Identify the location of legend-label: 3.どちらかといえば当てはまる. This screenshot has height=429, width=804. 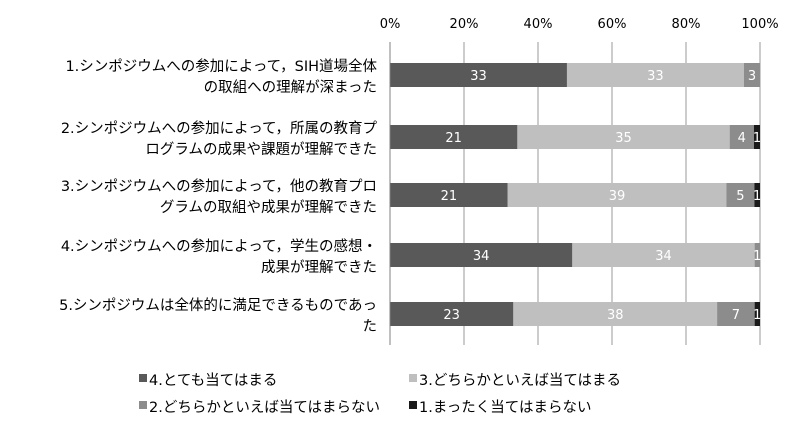
(520, 380).